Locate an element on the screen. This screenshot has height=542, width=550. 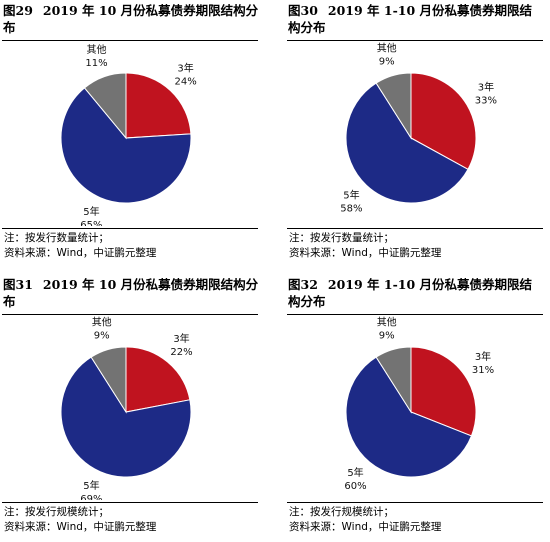
figure-number: 图30 is located at coordinates (303, 10).